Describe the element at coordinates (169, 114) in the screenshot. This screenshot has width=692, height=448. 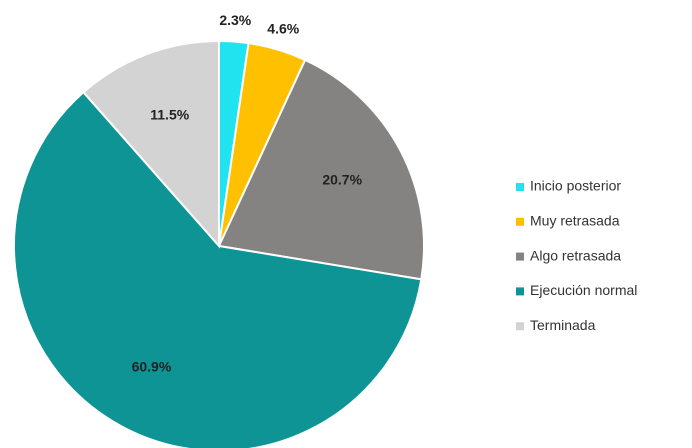
I see `data-label: 11.5%` at that location.